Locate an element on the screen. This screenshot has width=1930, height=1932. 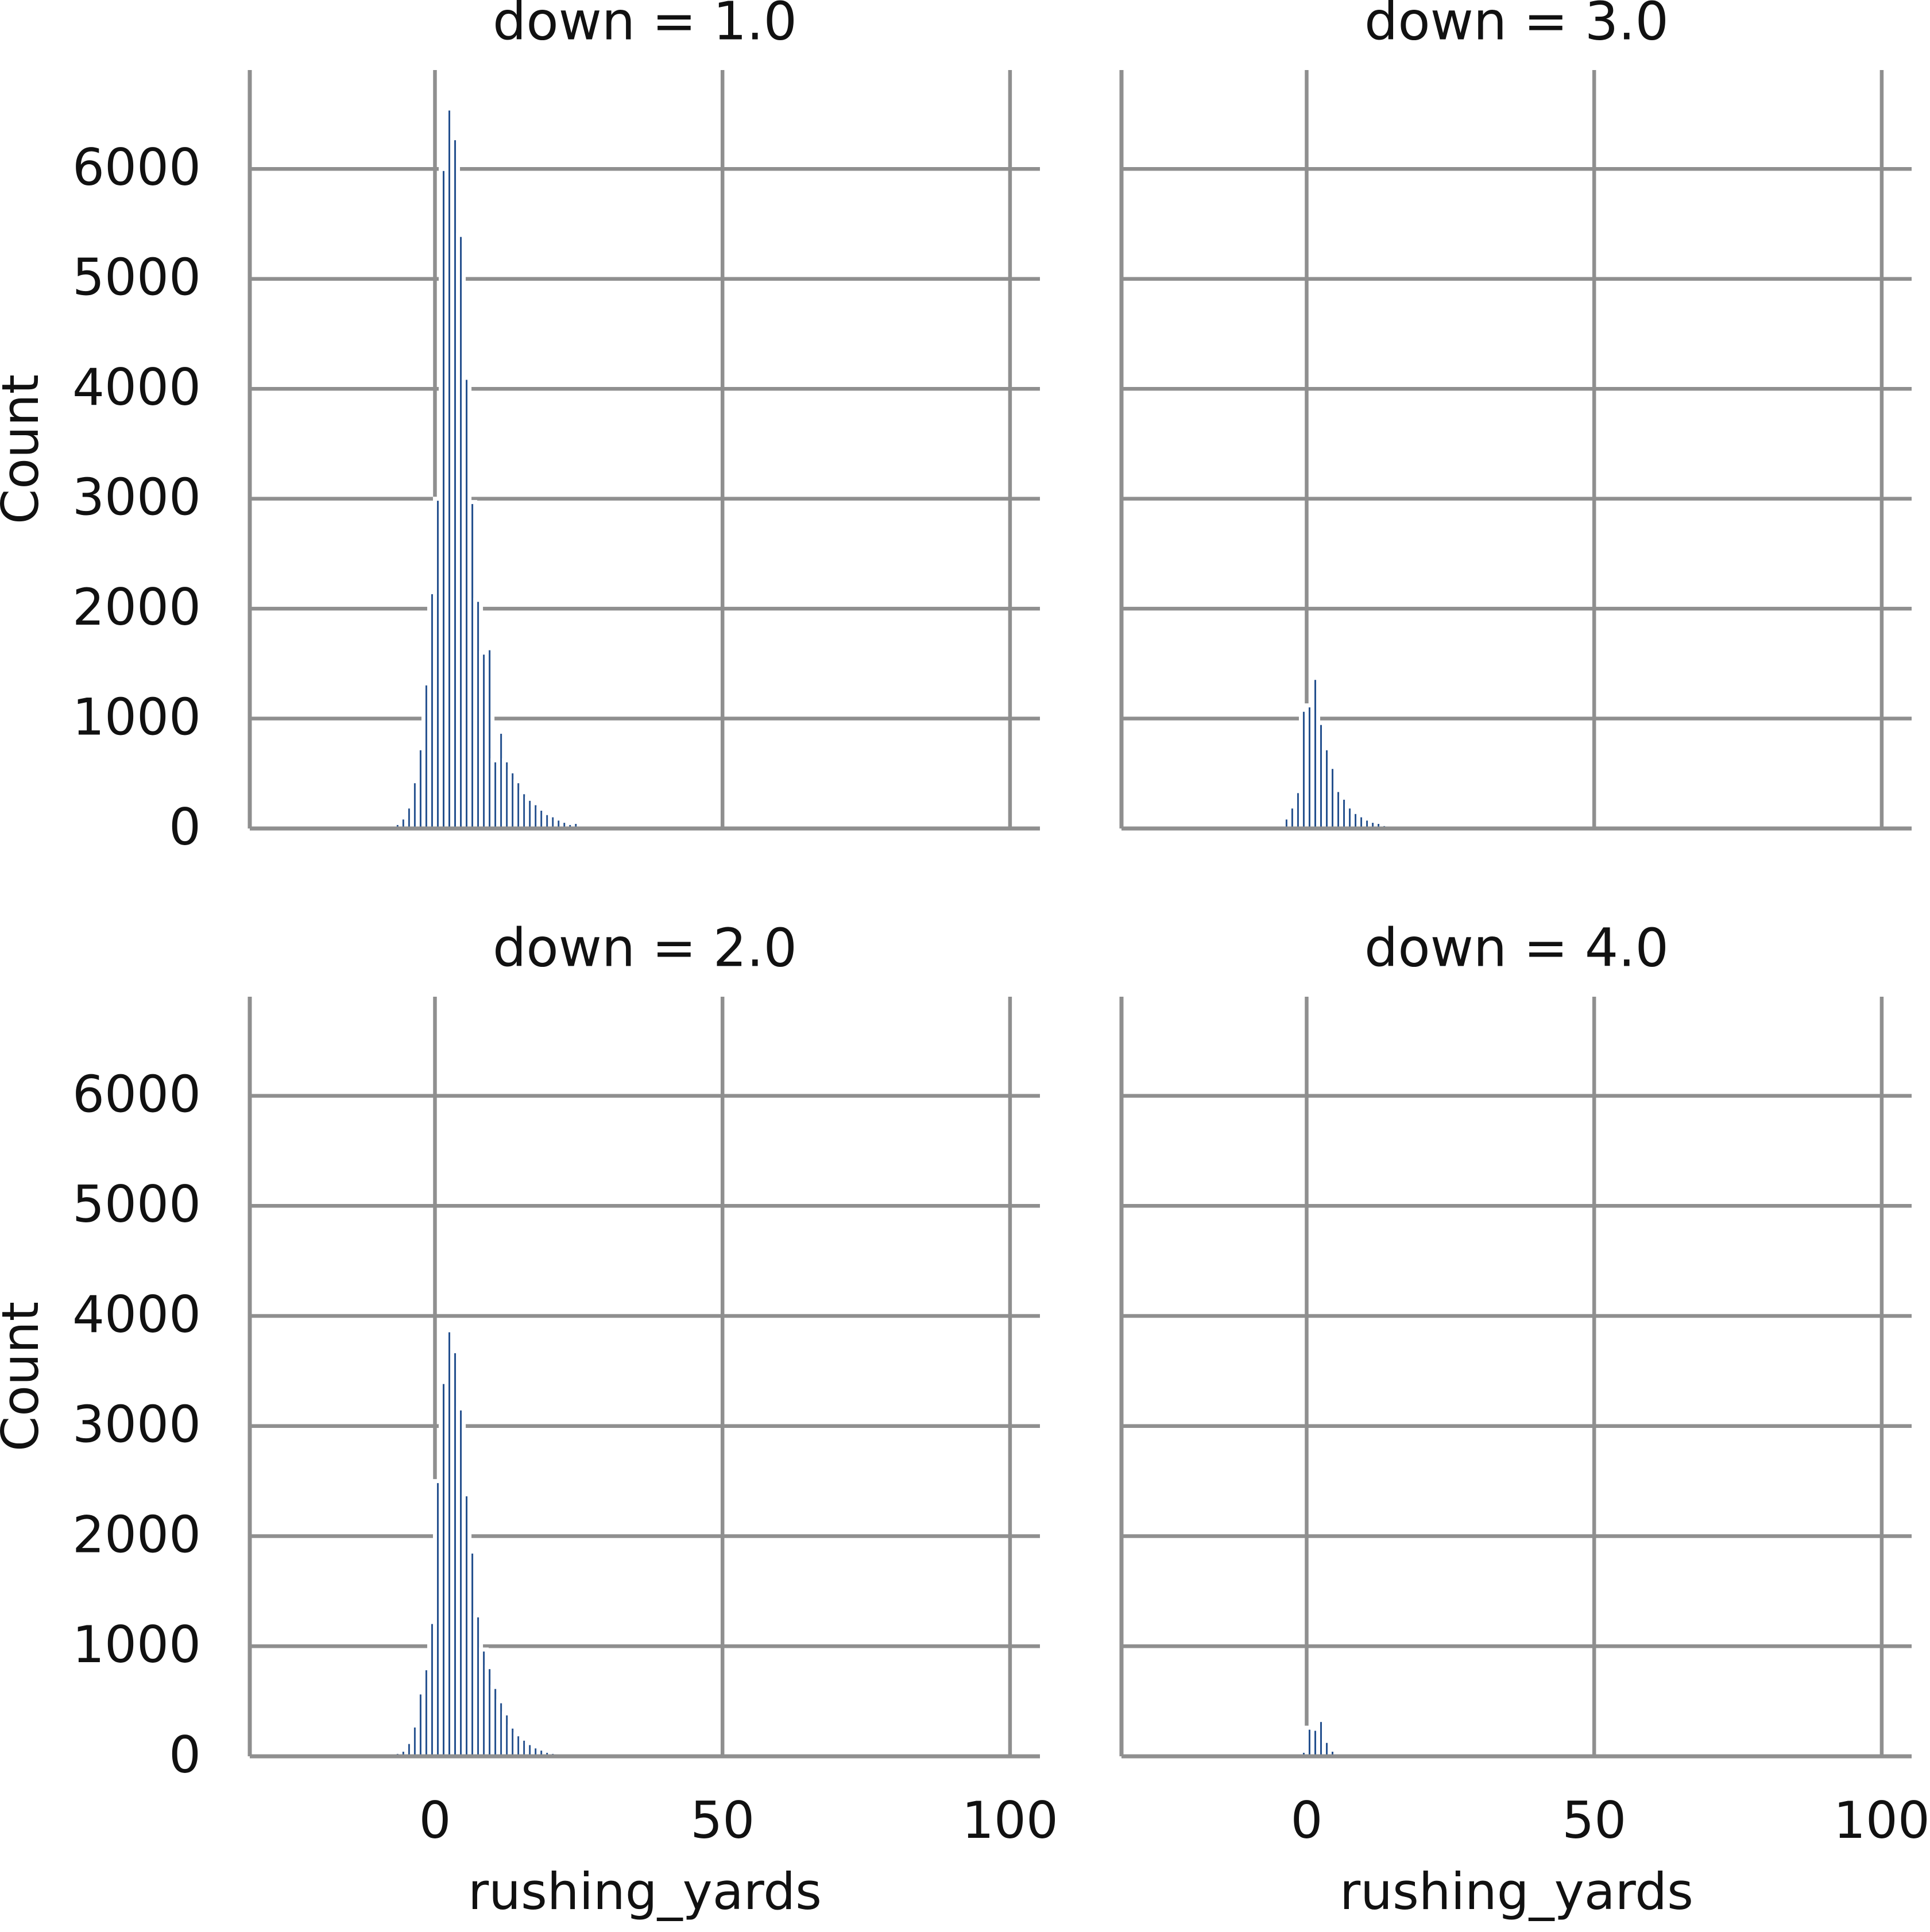
facet-title: down = 3.0 is located at coordinates (1516, 26).